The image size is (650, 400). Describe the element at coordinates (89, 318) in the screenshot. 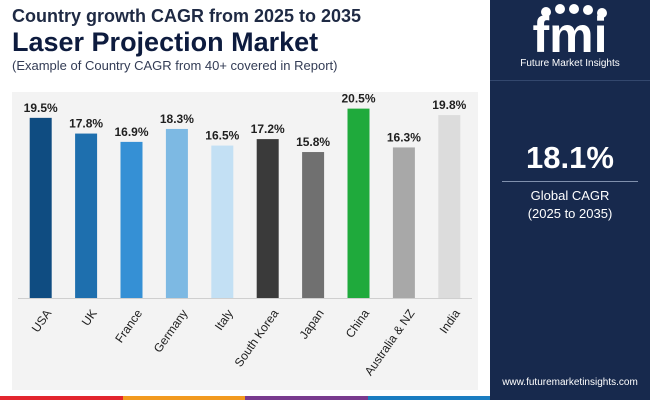

I see `x-tick-label: UK` at that location.